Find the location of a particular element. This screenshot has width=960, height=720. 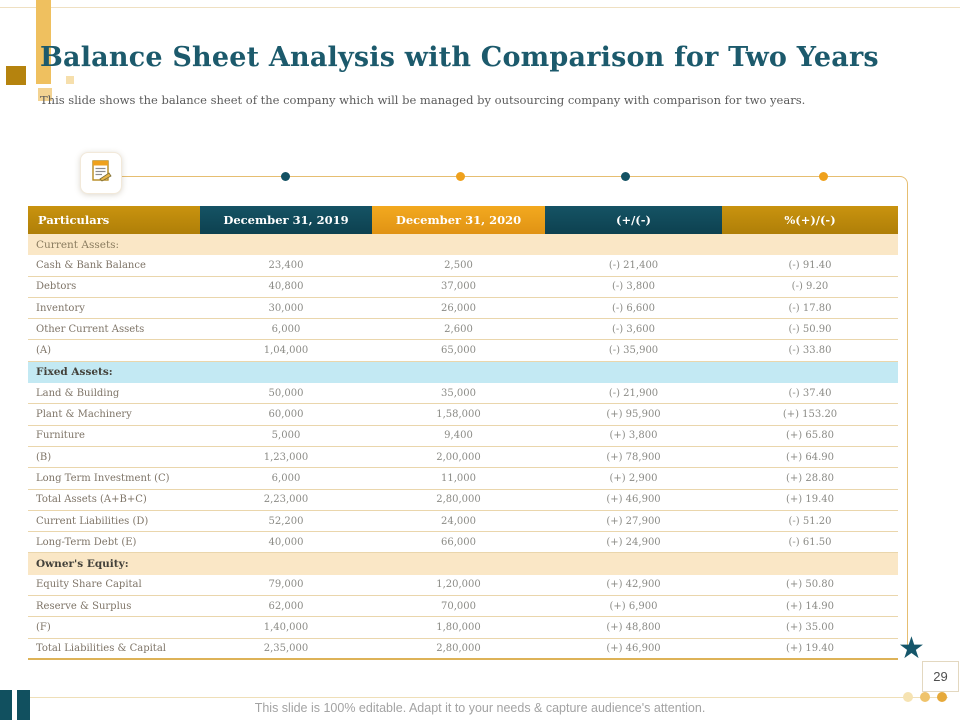

row-label: Cash & Bank Balance is located at coordinates (91, 265).